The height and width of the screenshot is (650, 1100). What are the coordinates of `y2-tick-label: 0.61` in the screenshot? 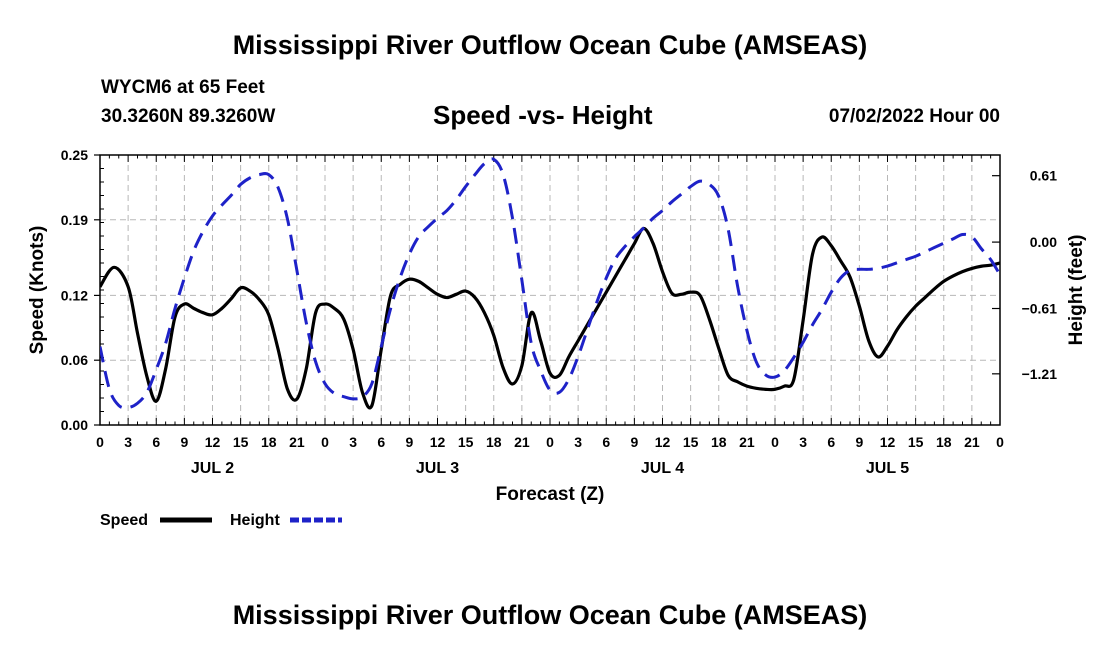 It's located at (1043, 176).